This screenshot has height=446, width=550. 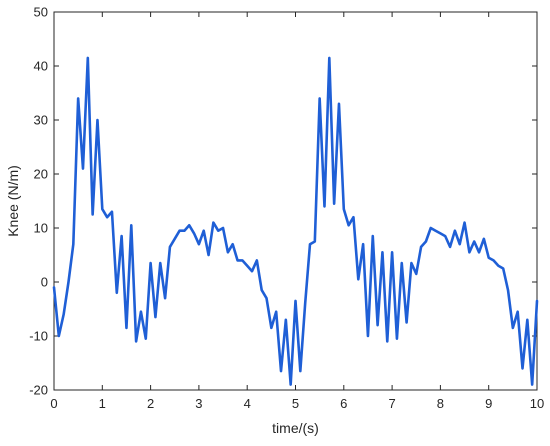 What do you see at coordinates (102, 403) in the screenshot?
I see `x-tick-label: 1` at bounding box center [102, 403].